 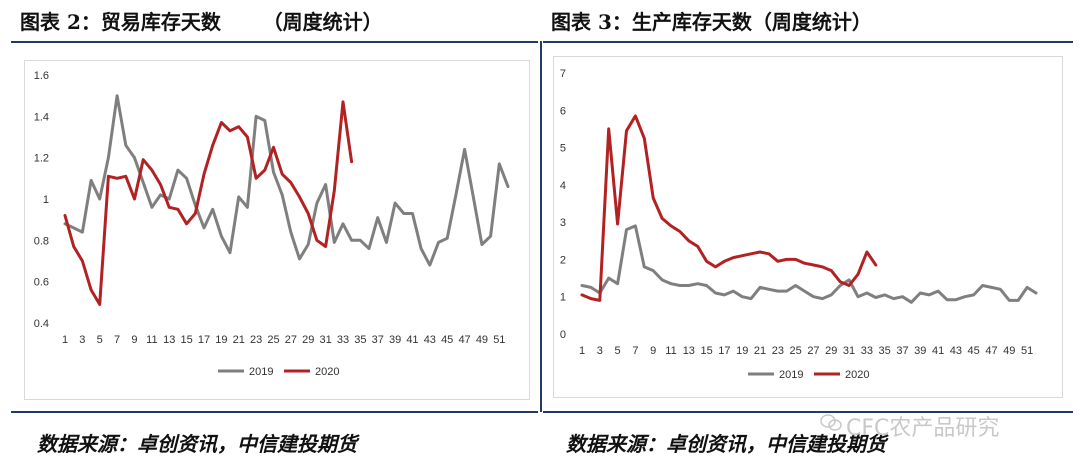 I want to click on y-tick-label: 0.6, so click(x=41, y=283).